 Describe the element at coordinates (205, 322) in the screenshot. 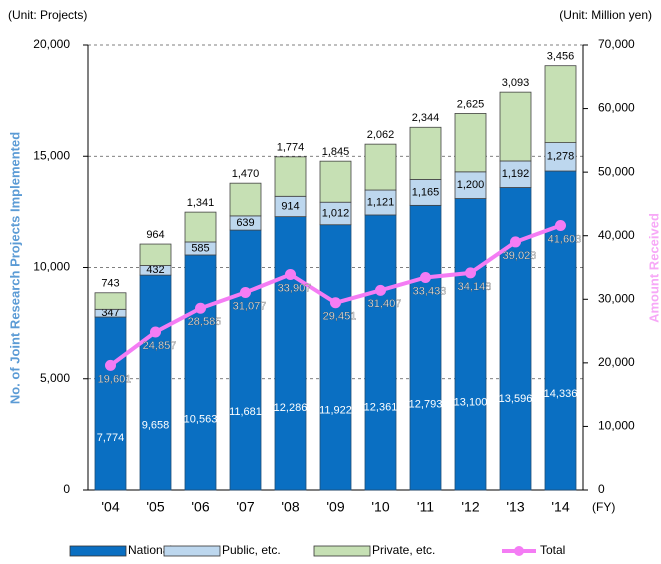

I see `data-label: 28,585` at that location.